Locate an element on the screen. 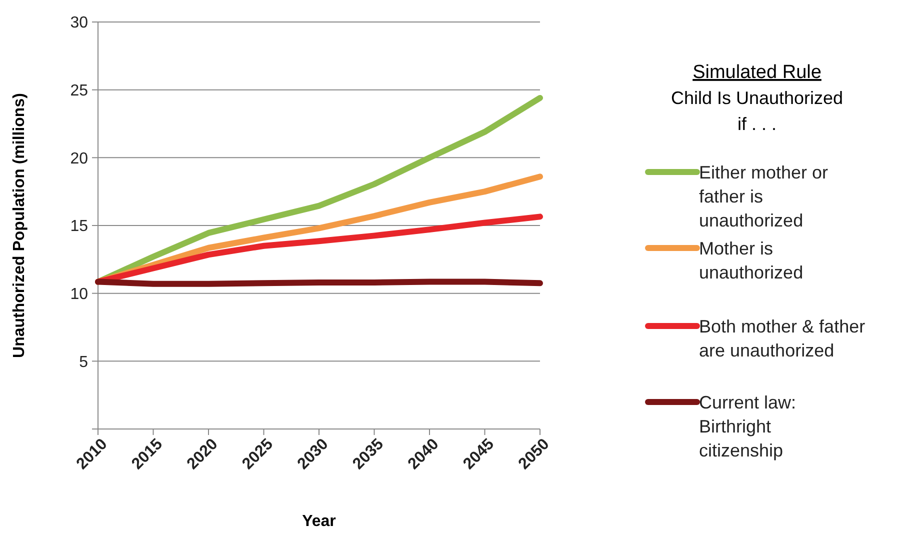 The image size is (908, 536). legend-title: Simulated Rule Child Is Unauthorized if . . . is located at coordinates (757, 98).